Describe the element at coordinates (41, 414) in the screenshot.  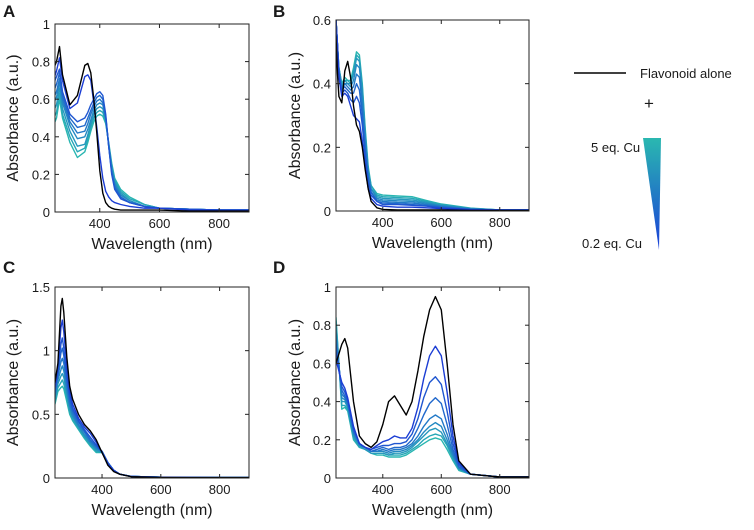
I see `y-tick-label: 0.5` at that location.